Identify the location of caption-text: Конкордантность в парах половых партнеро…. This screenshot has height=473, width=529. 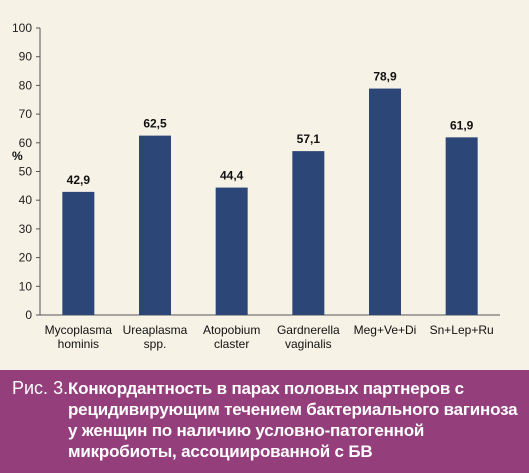
(293, 420).